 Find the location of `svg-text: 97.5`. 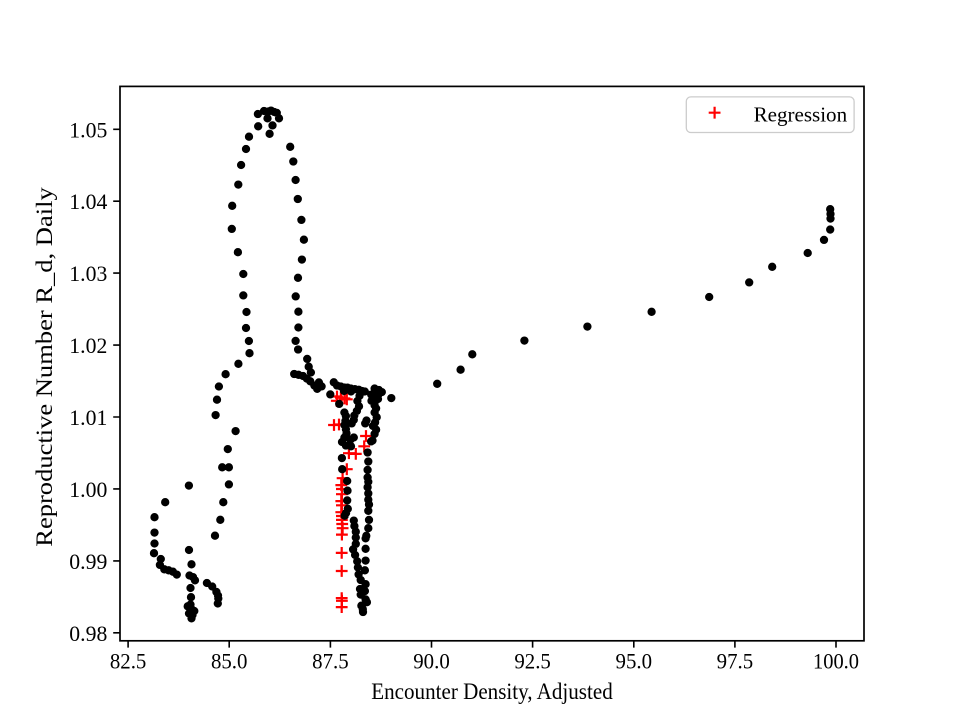

svg-text: 97.5 is located at coordinates (735, 661).